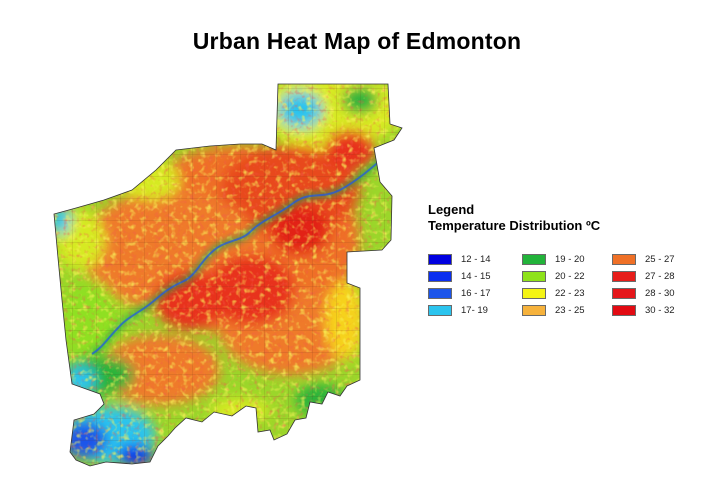  Describe the element at coordinates (553, 293) in the screenshot. I see `legend-item: 22 - 23` at that location.